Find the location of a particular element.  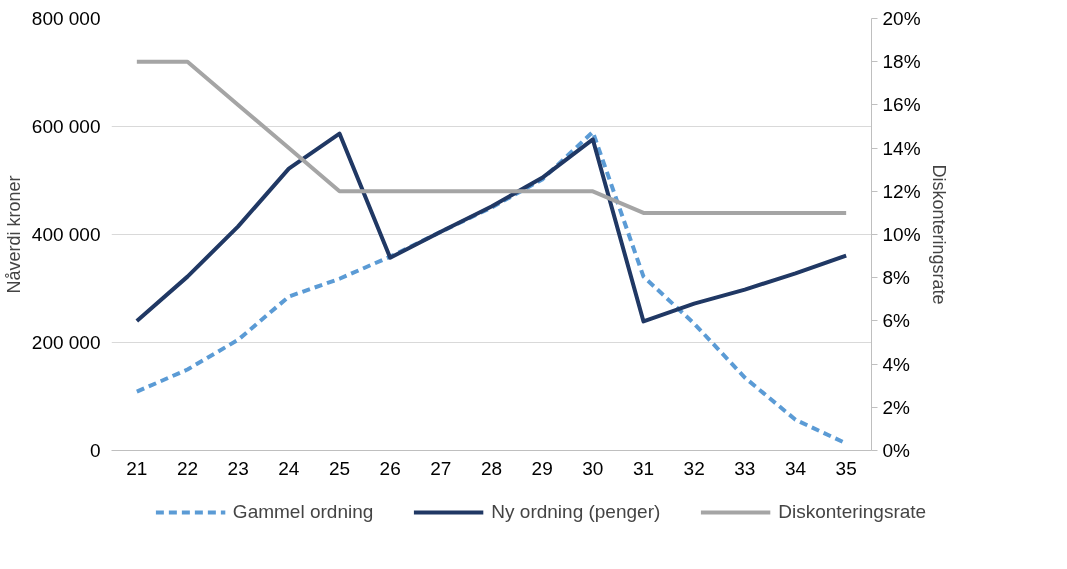

y2-tick-label: 4% is located at coordinates (896, 364).